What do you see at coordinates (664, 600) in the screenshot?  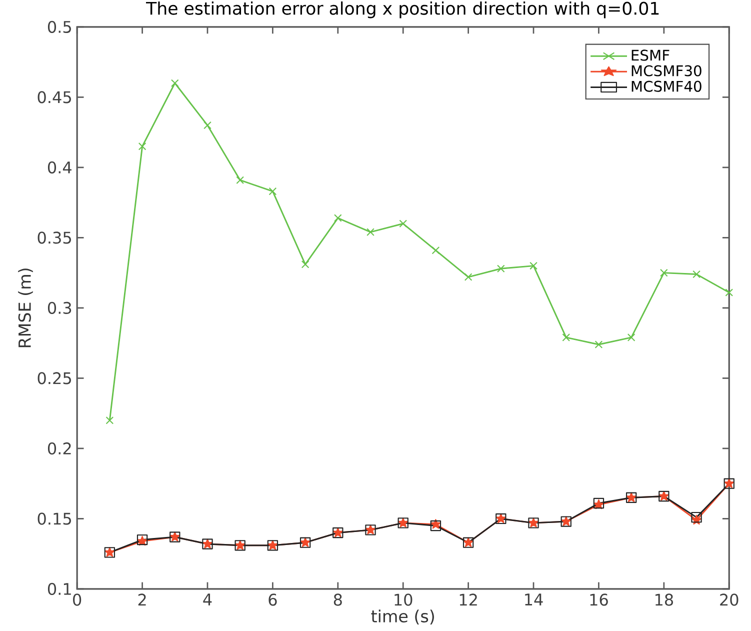 I see `x-tick-label: 18` at bounding box center [664, 600].